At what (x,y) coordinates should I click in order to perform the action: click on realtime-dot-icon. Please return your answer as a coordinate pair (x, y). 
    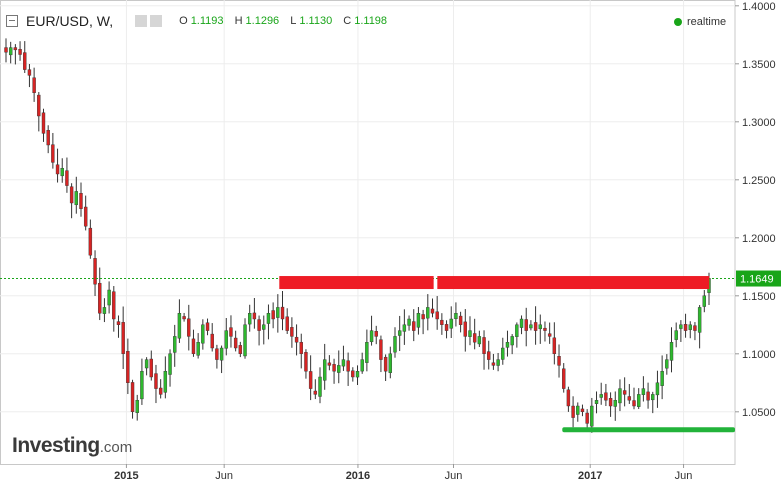
    Looking at the image, I should click on (678, 22).